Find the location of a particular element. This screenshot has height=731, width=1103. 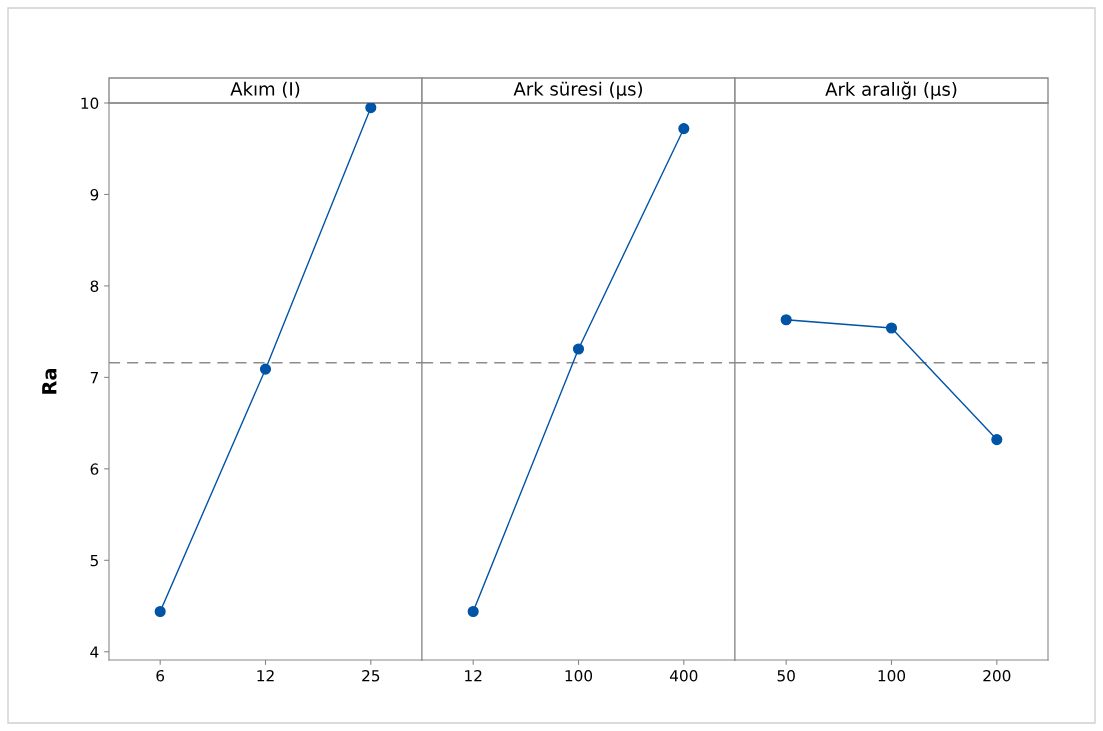

y-tick-label: 9 is located at coordinates (94, 194).